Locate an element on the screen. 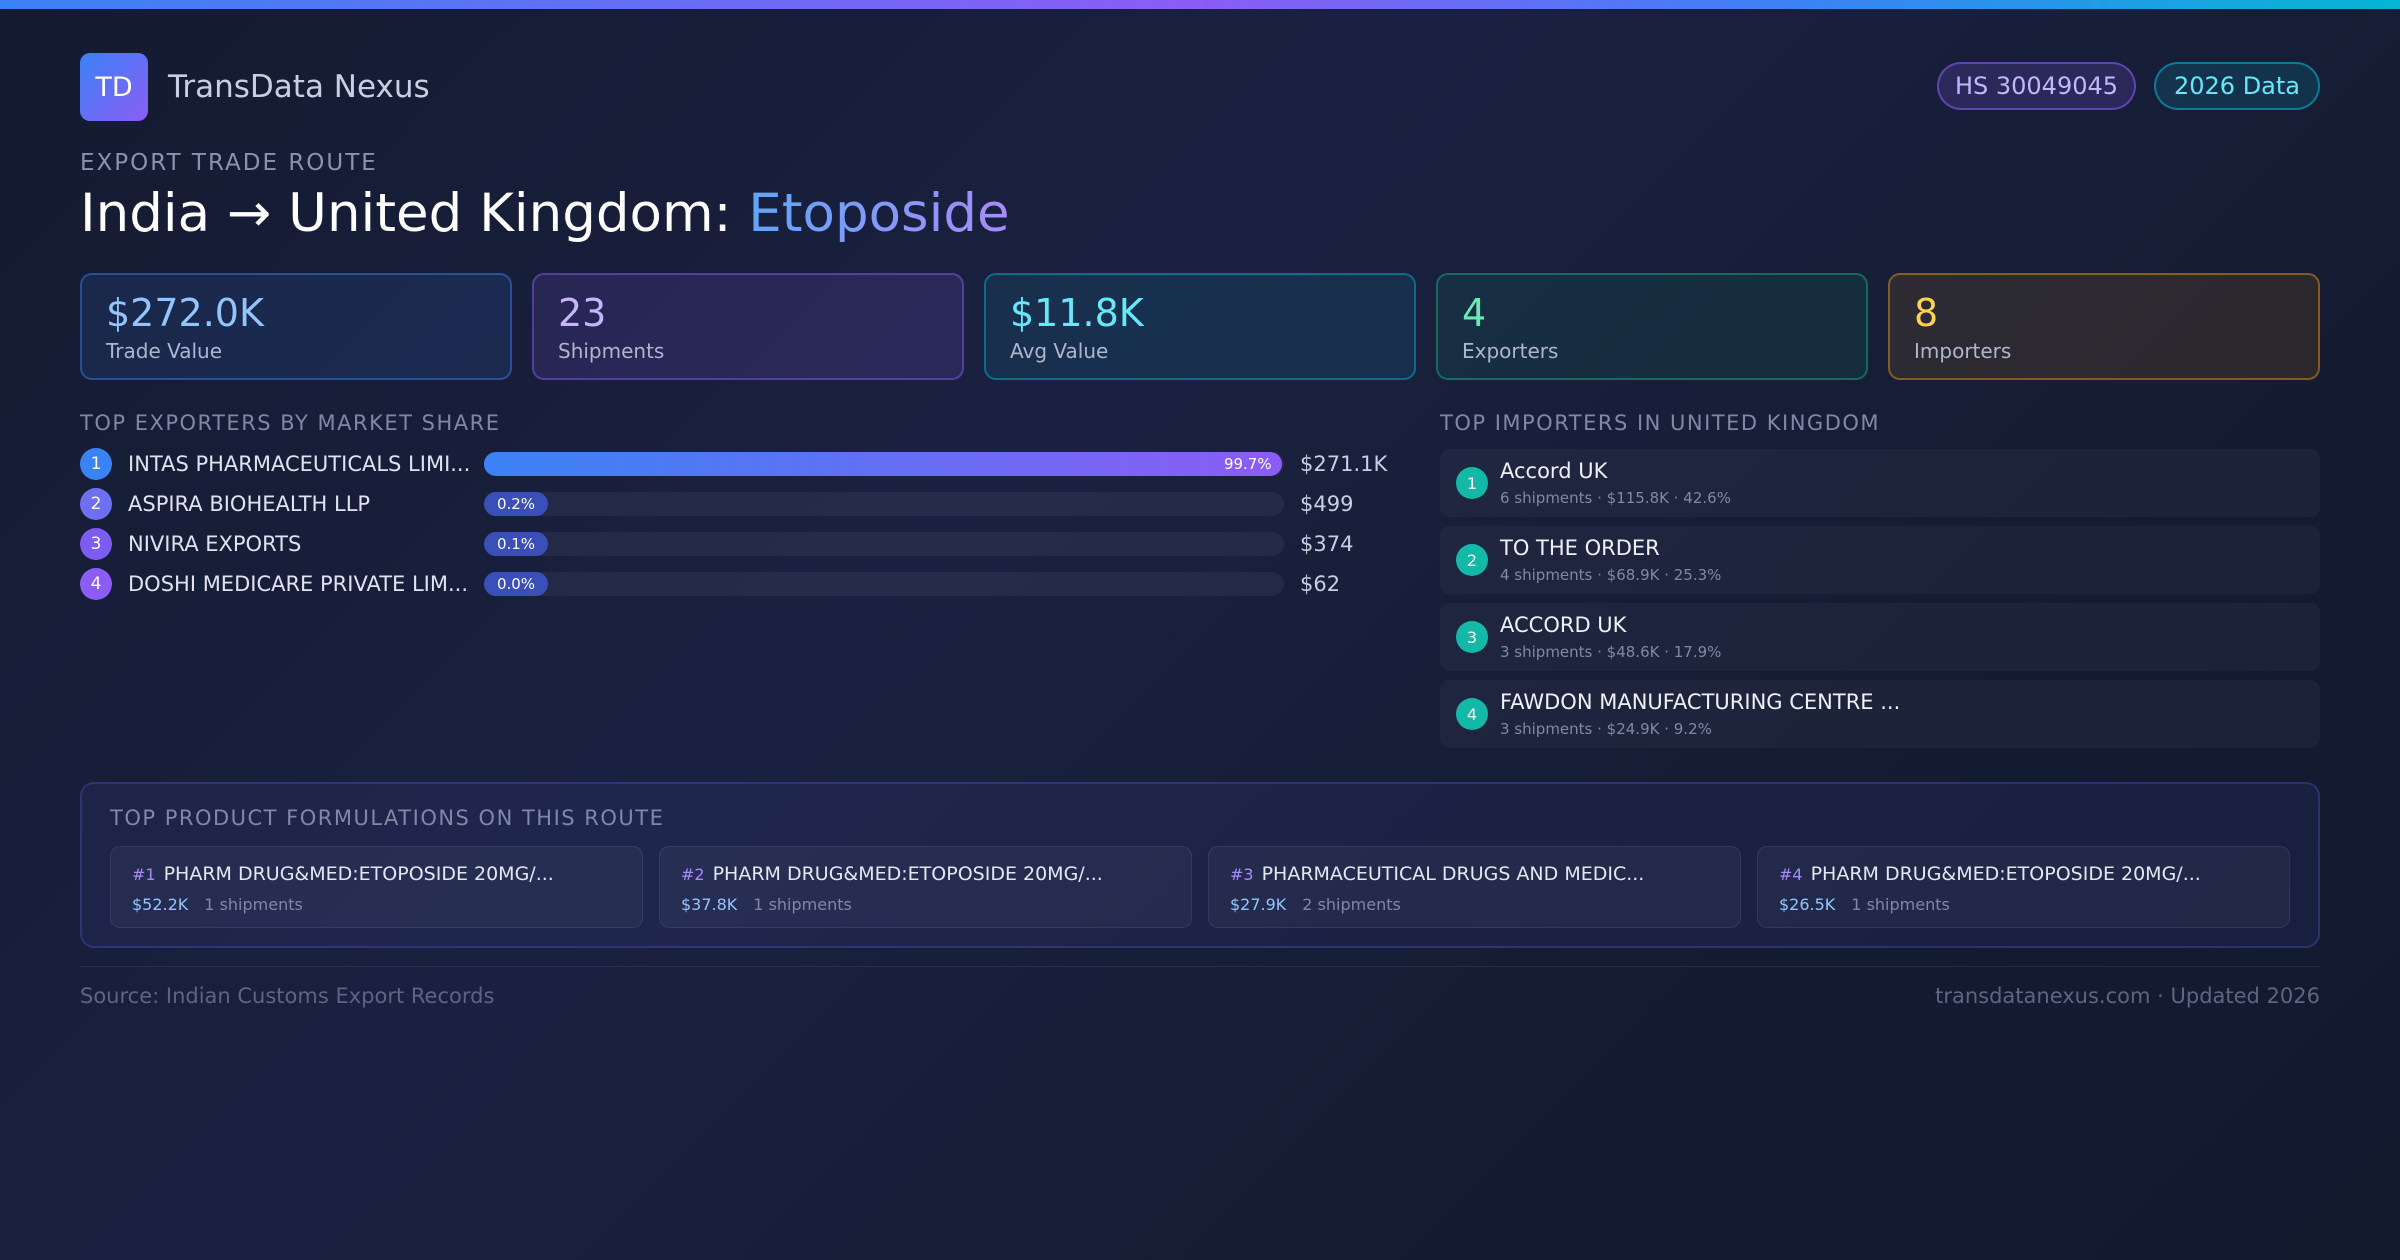 Image resolution: width=2400 pixels, height=1260 pixels. hs-code-badge: HS 30049045 is located at coordinates (2036, 86).